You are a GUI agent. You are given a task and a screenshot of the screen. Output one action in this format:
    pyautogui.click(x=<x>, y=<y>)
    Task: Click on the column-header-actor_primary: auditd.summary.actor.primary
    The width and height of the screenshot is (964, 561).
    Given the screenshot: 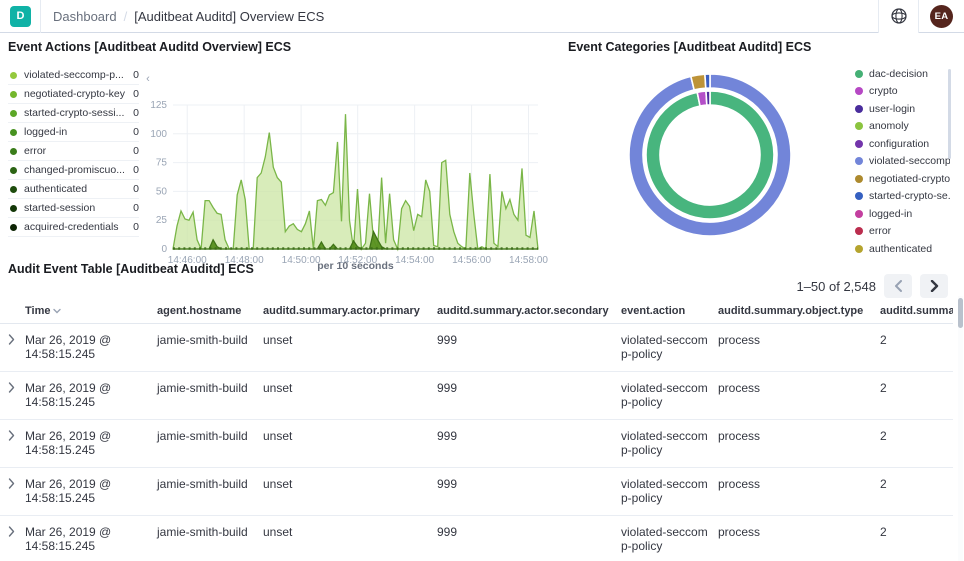 What is the action you would take?
    pyautogui.click(x=350, y=311)
    